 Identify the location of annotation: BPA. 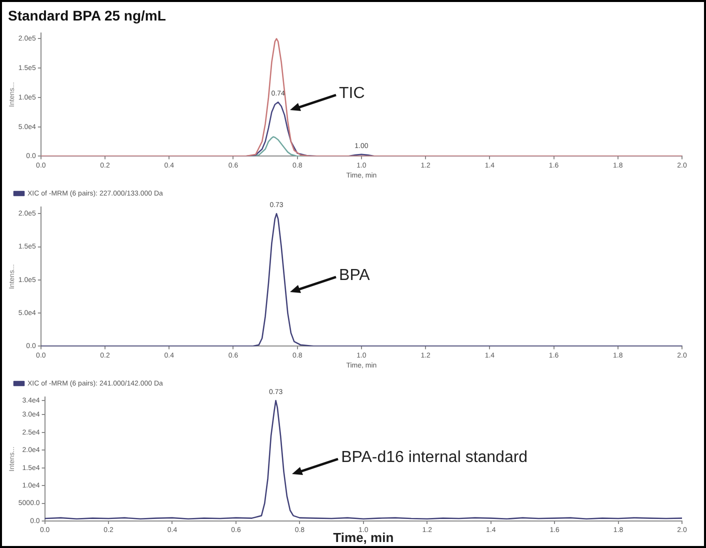
(354, 275).